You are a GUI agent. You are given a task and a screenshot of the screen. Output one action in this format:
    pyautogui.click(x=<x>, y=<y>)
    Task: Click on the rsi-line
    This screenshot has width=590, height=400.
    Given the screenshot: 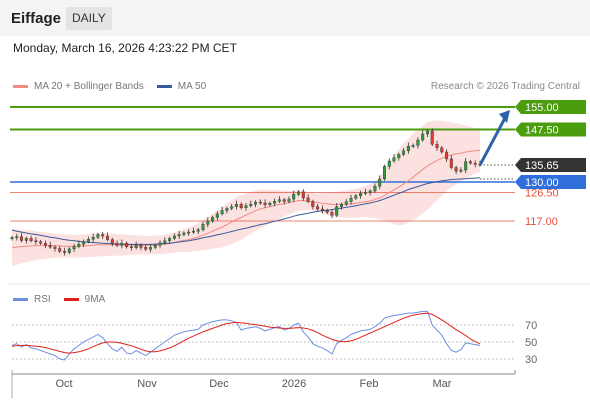 What is the action you would take?
    pyautogui.click(x=246, y=335)
    